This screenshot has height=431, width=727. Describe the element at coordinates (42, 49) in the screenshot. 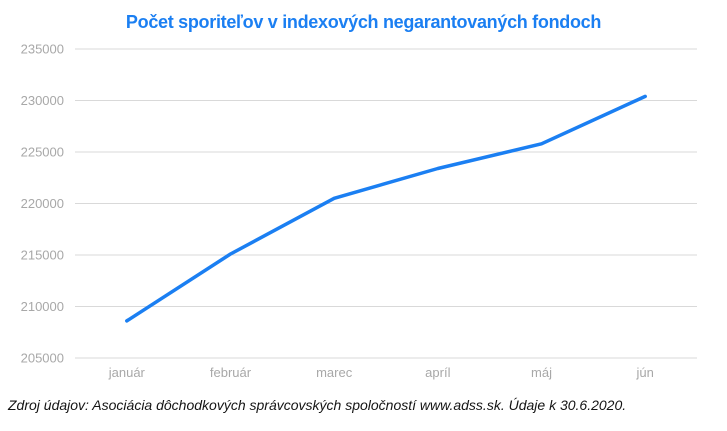

I see `y-axis-tick-label: 235000` at that location.